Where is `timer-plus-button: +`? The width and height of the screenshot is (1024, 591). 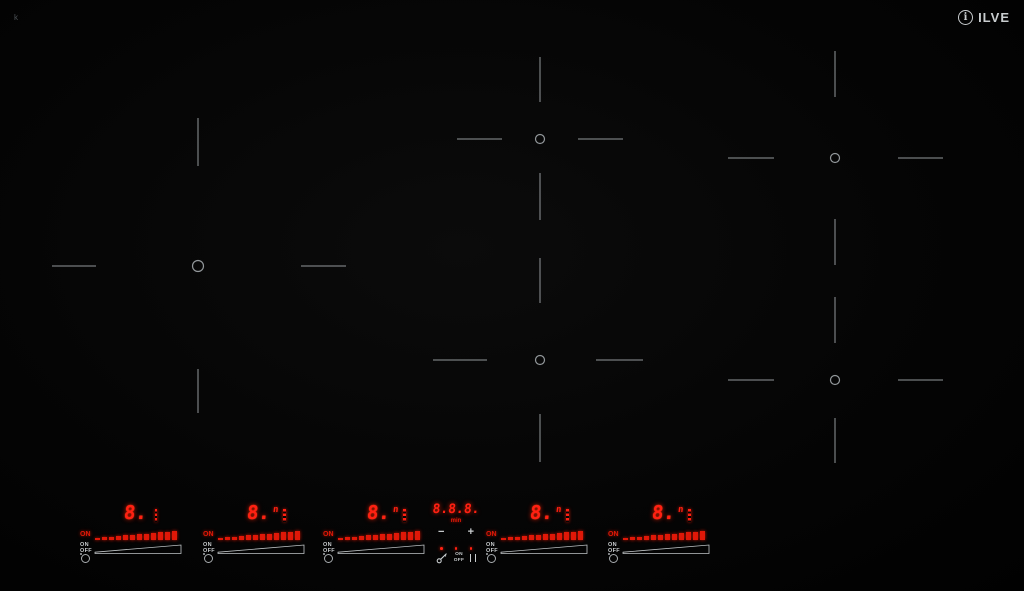 timer-plus-button: + is located at coordinates (470, 532).